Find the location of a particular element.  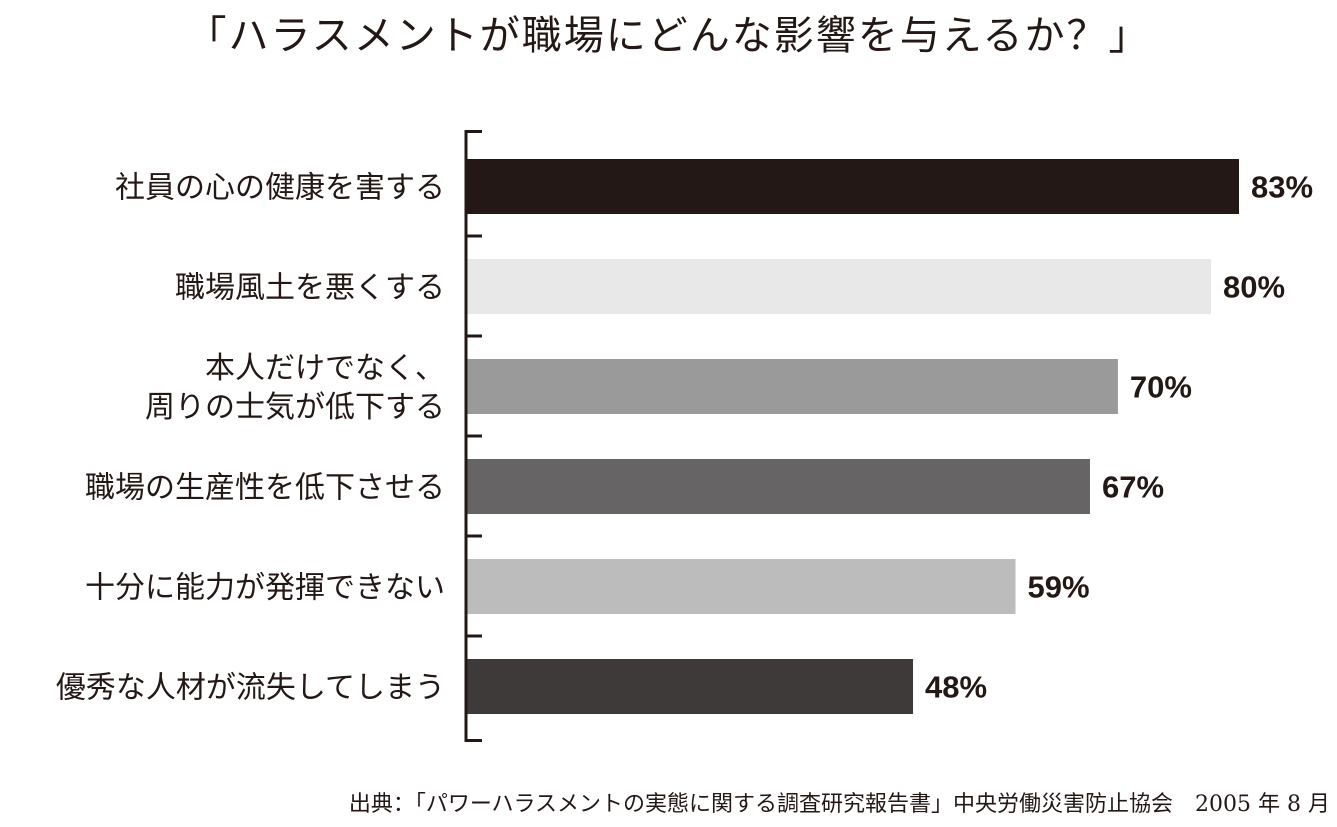

category-label: 社員の心の健康を害する is located at coordinates (280, 188).